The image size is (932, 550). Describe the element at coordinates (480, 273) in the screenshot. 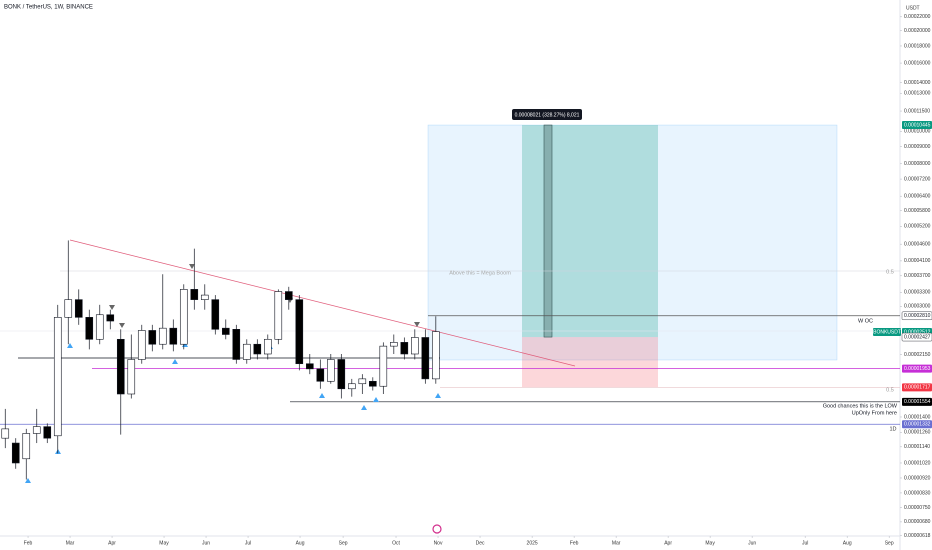

I see `annotation: Above this = Mega Boom` at that location.